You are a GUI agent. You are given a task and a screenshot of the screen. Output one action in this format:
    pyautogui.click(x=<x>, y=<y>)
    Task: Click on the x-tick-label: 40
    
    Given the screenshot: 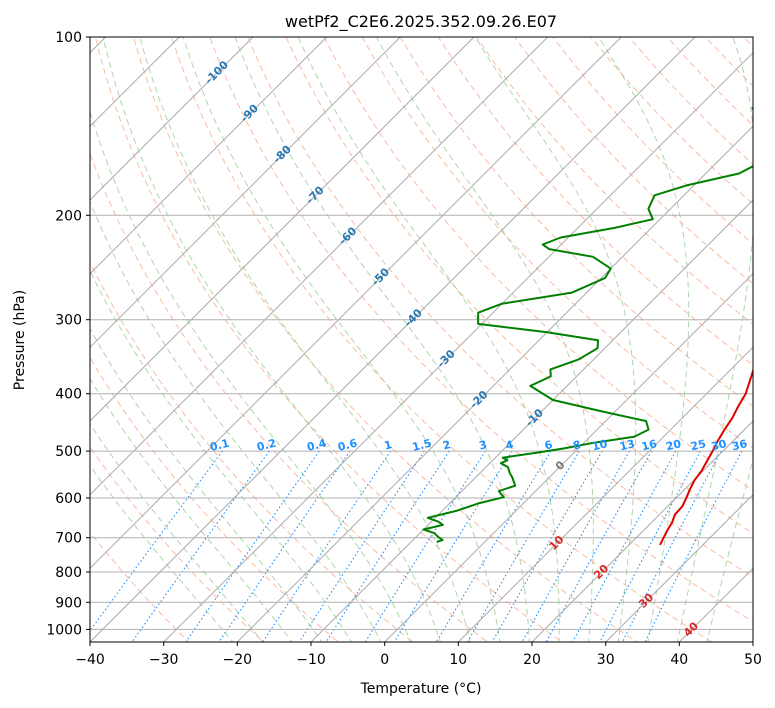 What is the action you would take?
    pyautogui.click(x=679, y=660)
    